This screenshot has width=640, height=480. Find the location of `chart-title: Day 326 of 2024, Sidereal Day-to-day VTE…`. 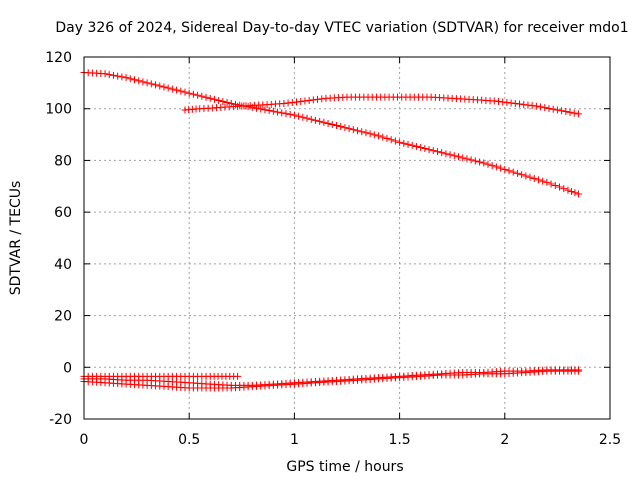

chart-title: Day 326 of 2024, Sidereal Day-to-day VTE… is located at coordinates (341, 28).